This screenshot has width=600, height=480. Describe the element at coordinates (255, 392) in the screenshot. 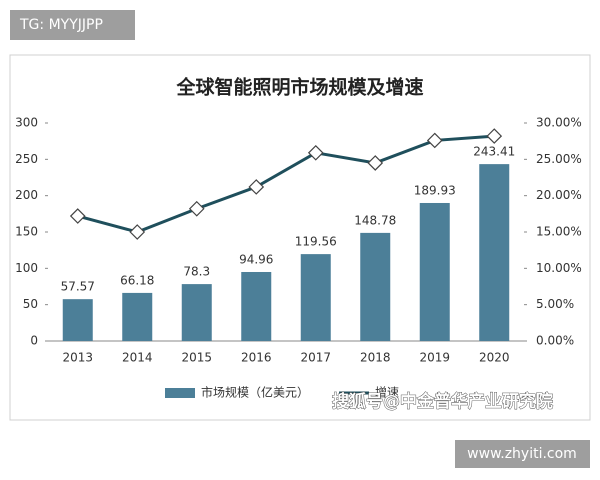

I see `legend-label: 市场规模（亿美元）` at that location.